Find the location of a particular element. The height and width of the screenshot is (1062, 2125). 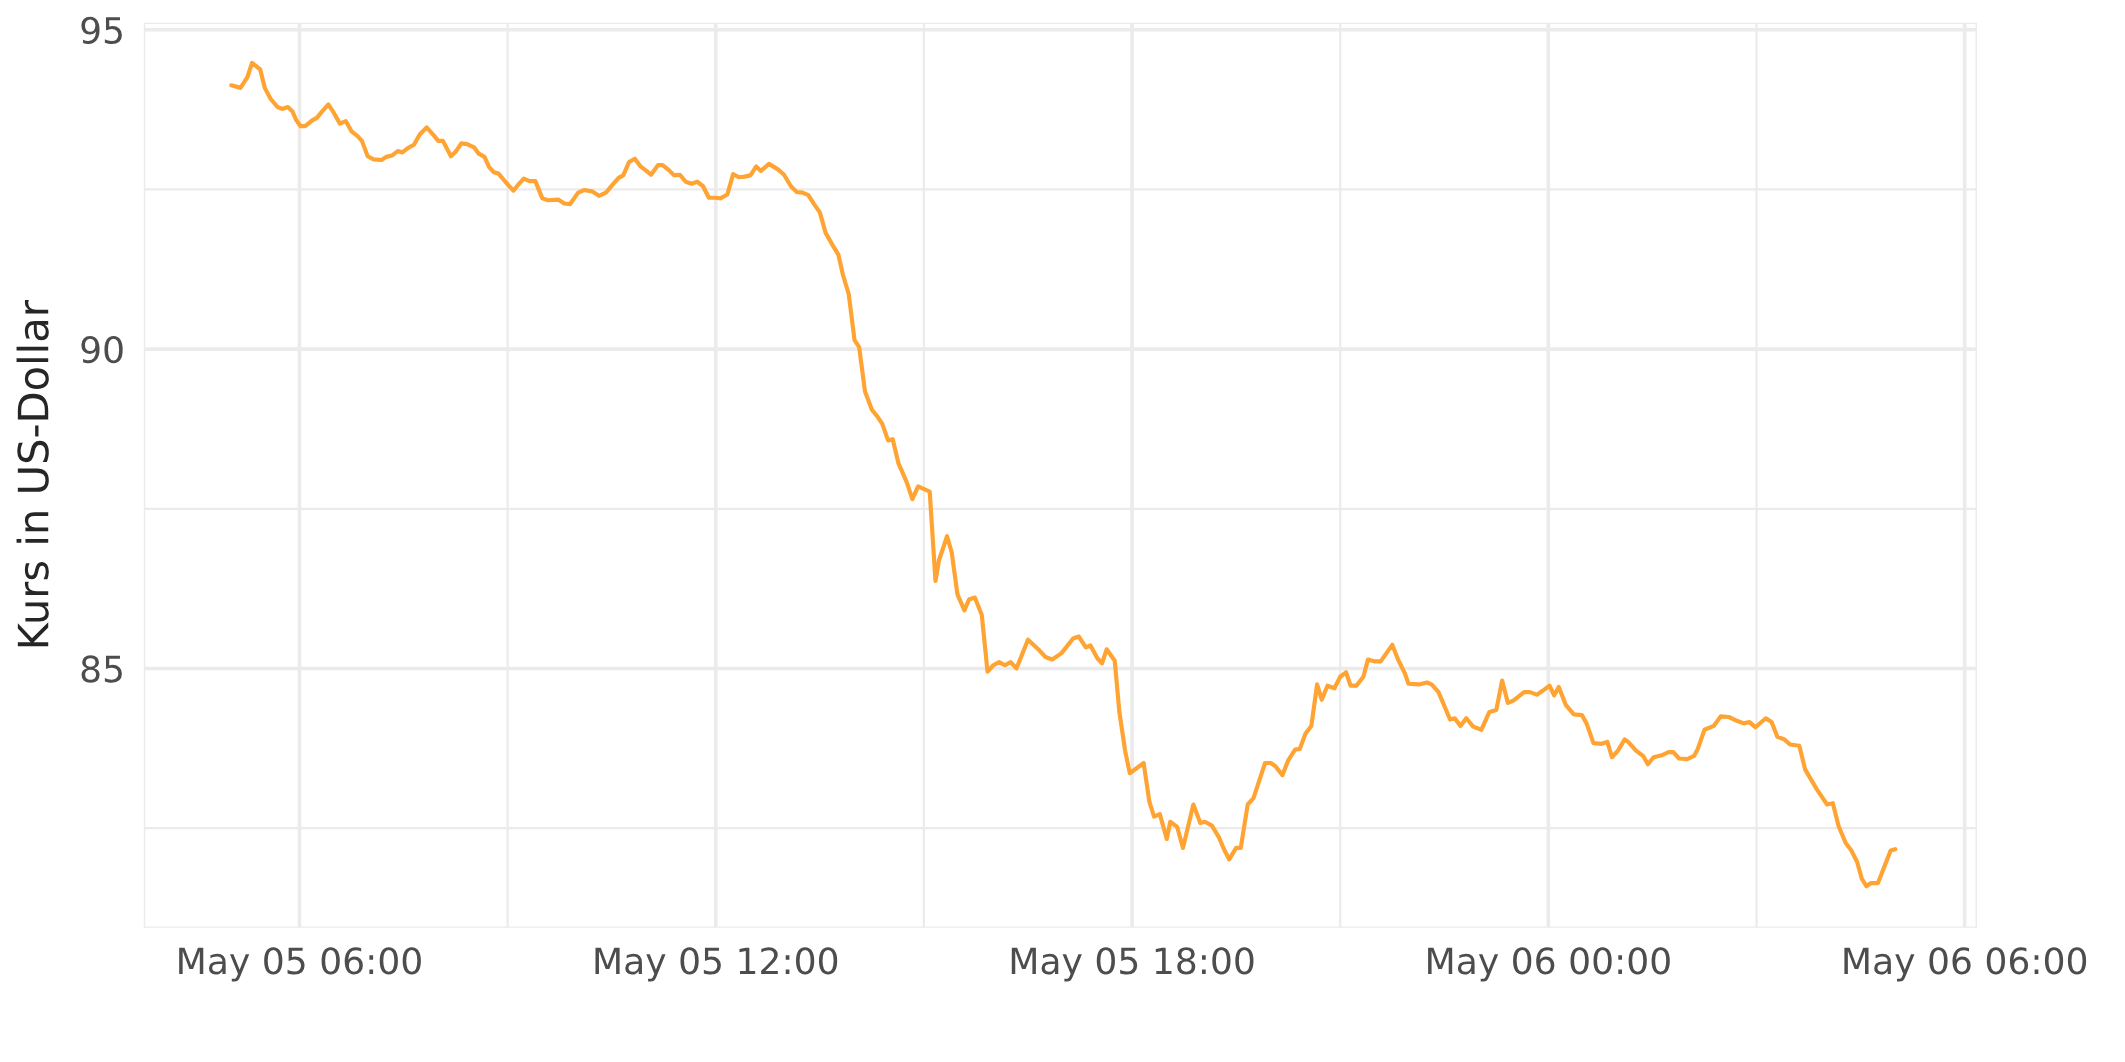

x-tick-label: May 06 06:00 is located at coordinates (1965, 964).